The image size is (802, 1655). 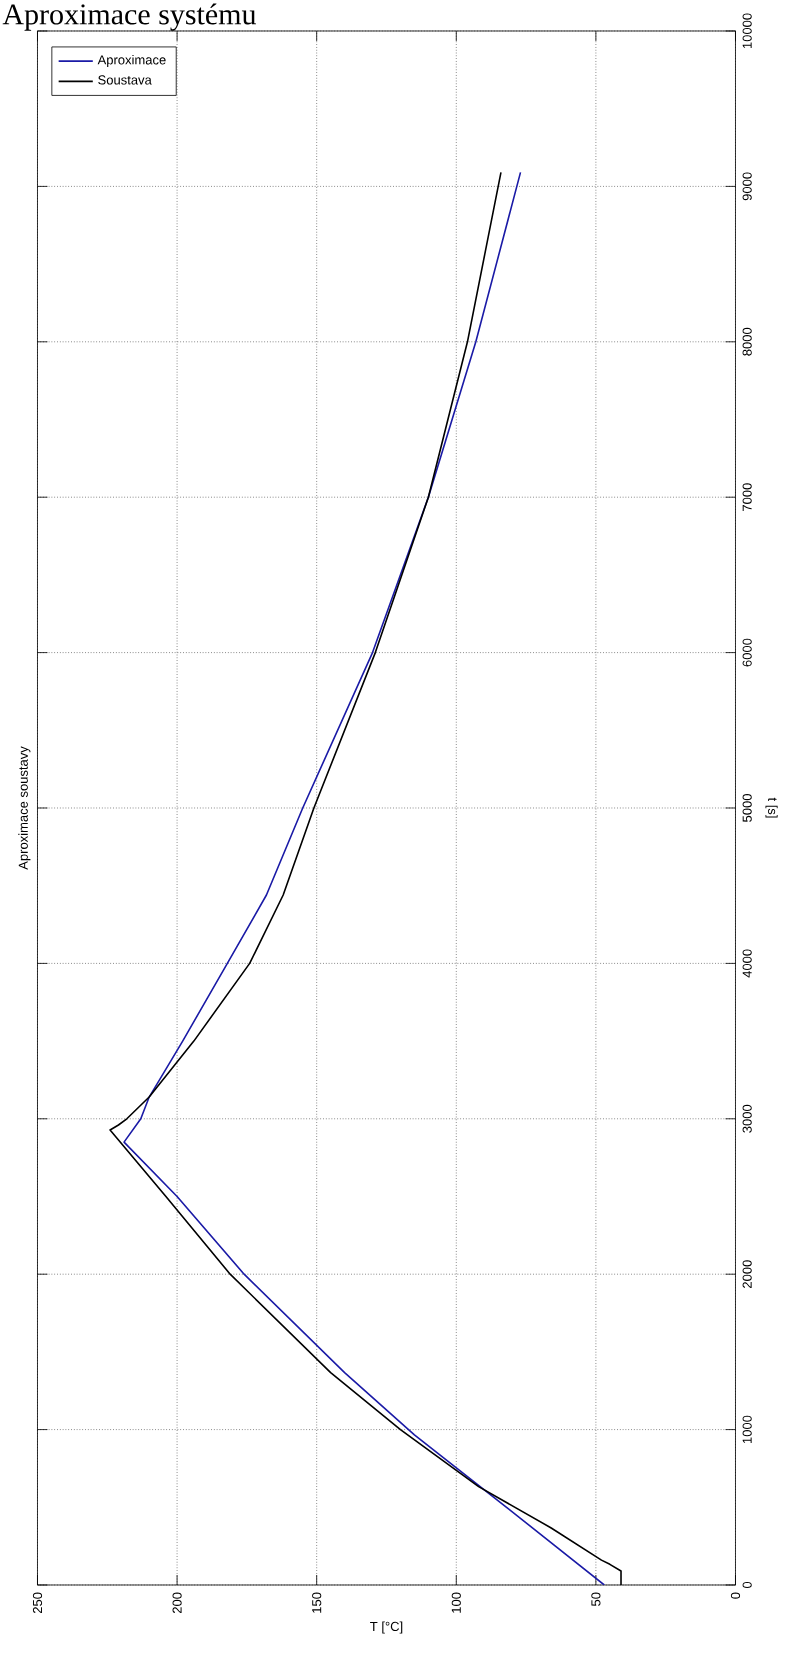 I want to click on y-tick-label: 8000, so click(x=747, y=341).